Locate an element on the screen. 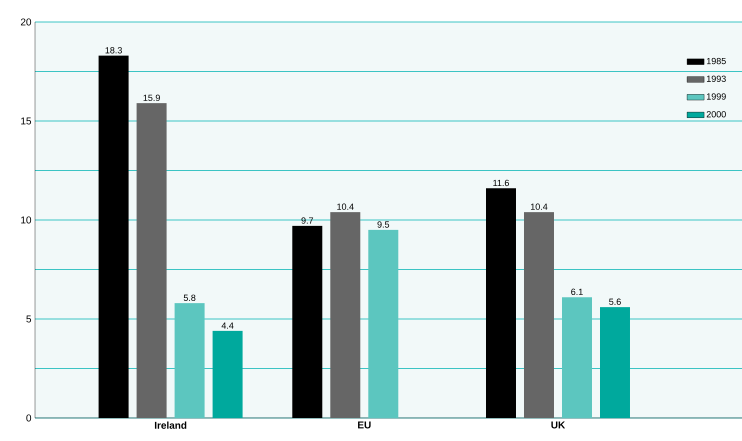  x-tick-label: Ireland is located at coordinates (170, 425).